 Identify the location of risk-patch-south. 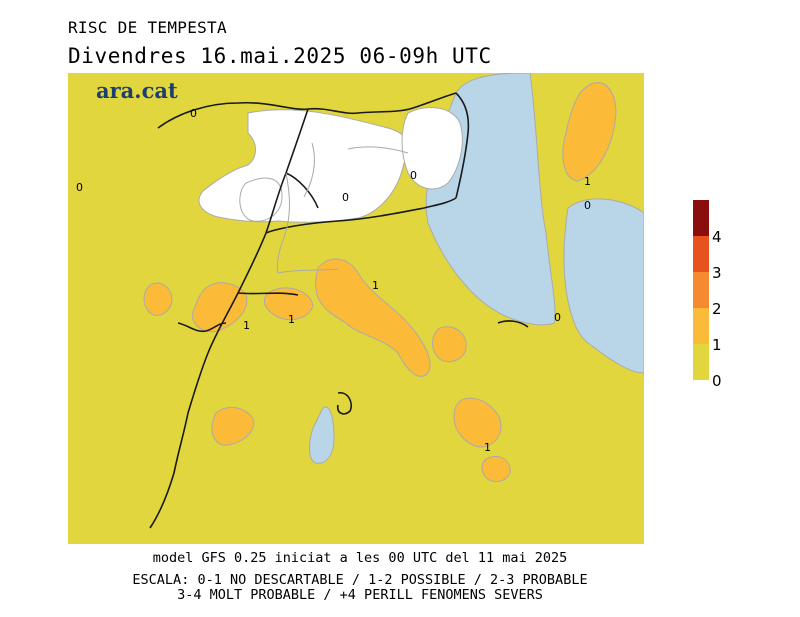
(233, 426).